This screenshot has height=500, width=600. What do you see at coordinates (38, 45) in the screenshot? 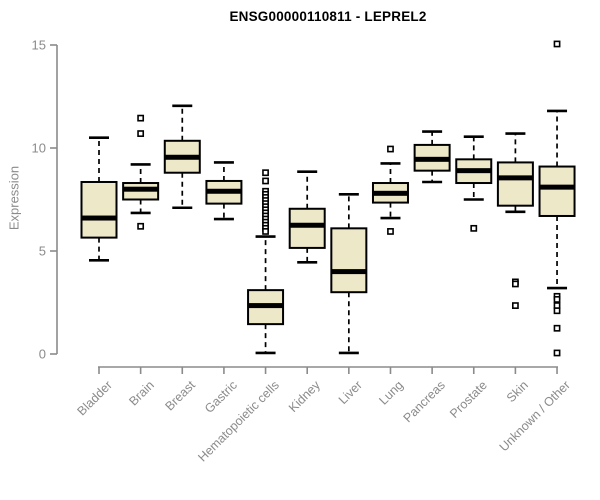
I see `y-tick-label-15: 15` at bounding box center [38, 45].